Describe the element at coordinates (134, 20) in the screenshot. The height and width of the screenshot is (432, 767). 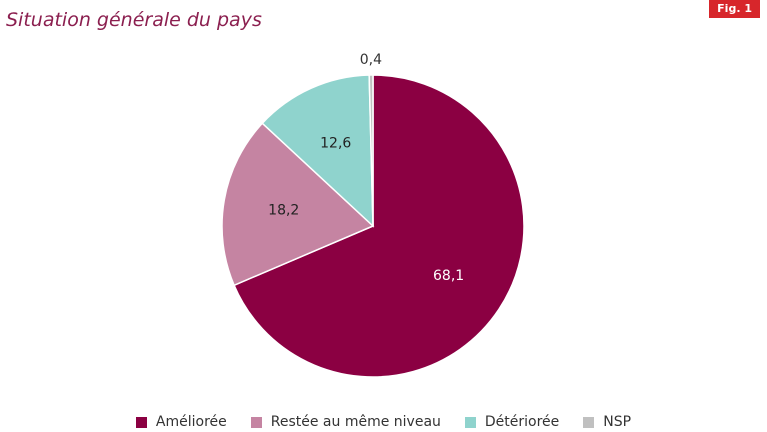
I see `chart-title: Situation générale du pays` at that location.